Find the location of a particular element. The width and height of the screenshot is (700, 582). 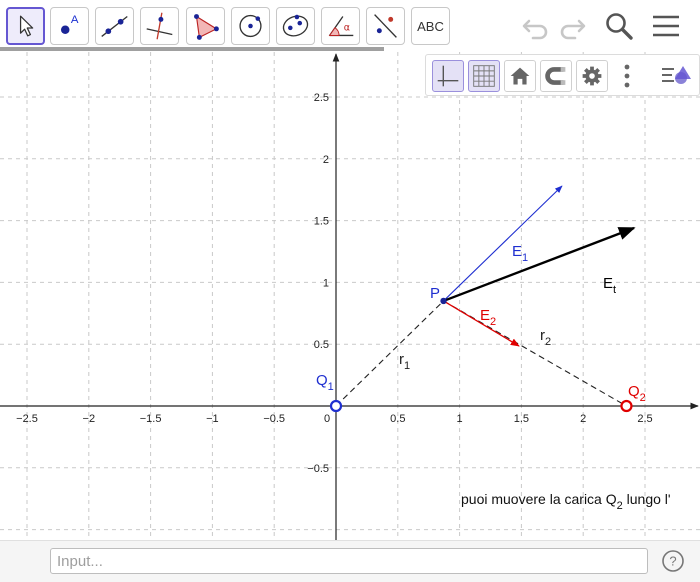

x-tick-label: −2.5 is located at coordinates (27, 419).